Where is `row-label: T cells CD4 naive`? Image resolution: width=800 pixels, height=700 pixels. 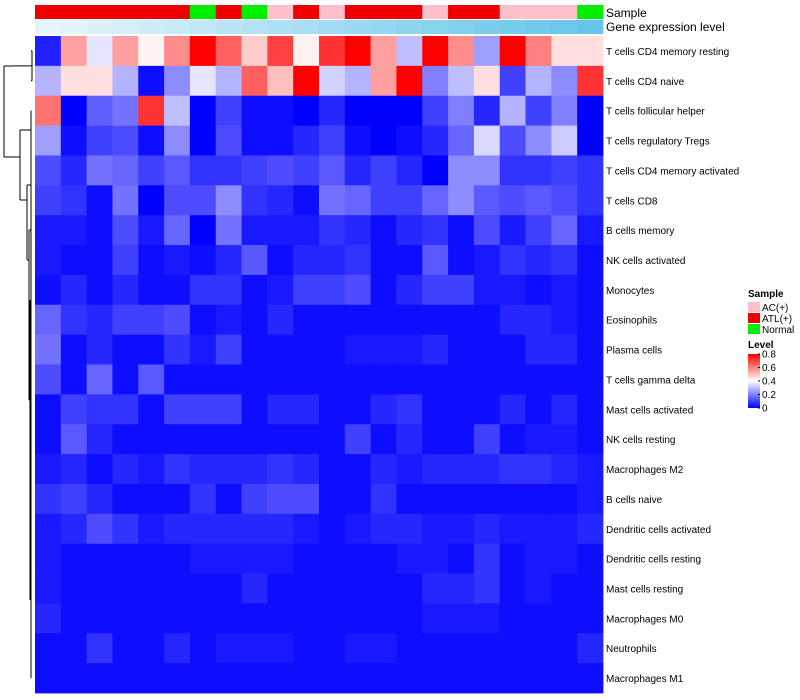 row-label: T cells CD4 naive is located at coordinates (645, 82).